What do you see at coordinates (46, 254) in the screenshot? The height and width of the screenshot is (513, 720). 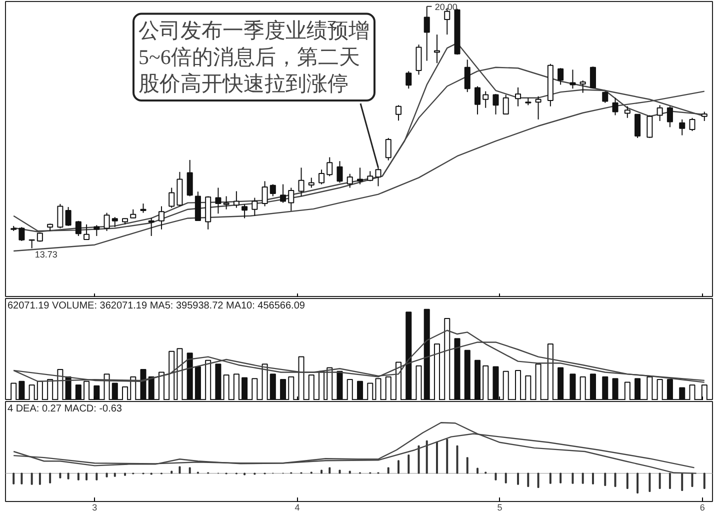 I see `annotation: 13.73` at bounding box center [46, 254].